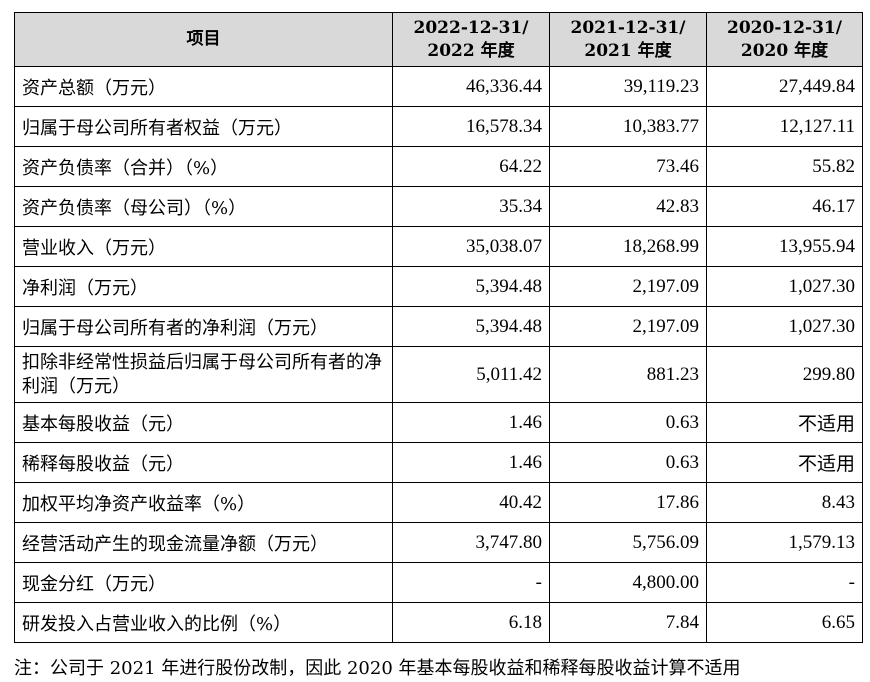 This screenshot has height=682, width=870. I want to click on table-row: 研发投入占营业收入的比例（%） 6.18 7.84 6.65, so click(438, 622).